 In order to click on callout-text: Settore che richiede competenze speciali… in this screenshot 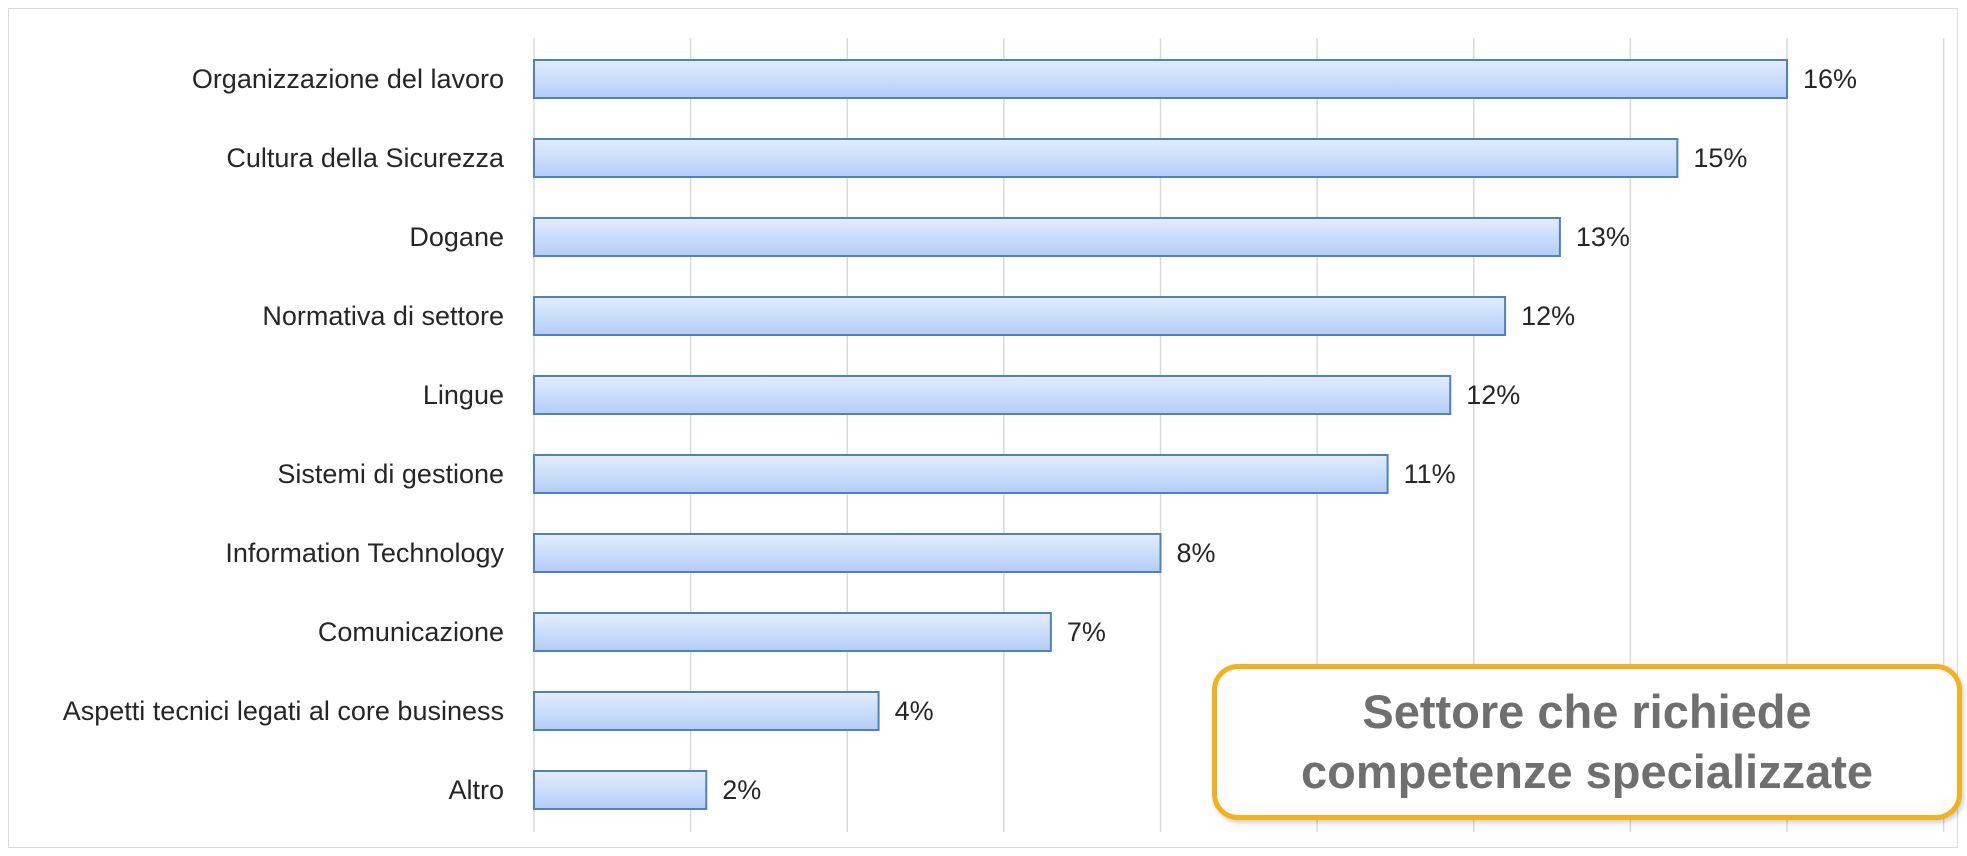, I will do `click(1587, 742)`.